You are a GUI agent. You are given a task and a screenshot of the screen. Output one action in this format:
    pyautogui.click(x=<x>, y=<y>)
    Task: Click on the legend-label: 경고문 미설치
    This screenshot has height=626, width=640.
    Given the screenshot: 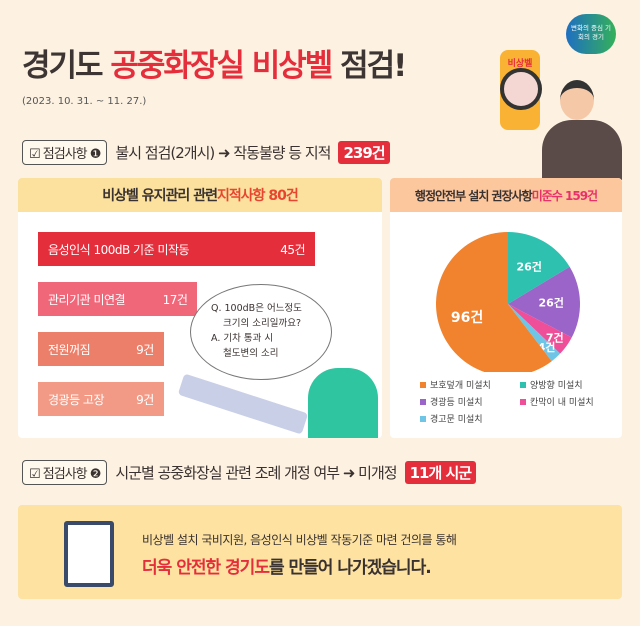 What is the action you would take?
    pyautogui.click(x=456, y=420)
    